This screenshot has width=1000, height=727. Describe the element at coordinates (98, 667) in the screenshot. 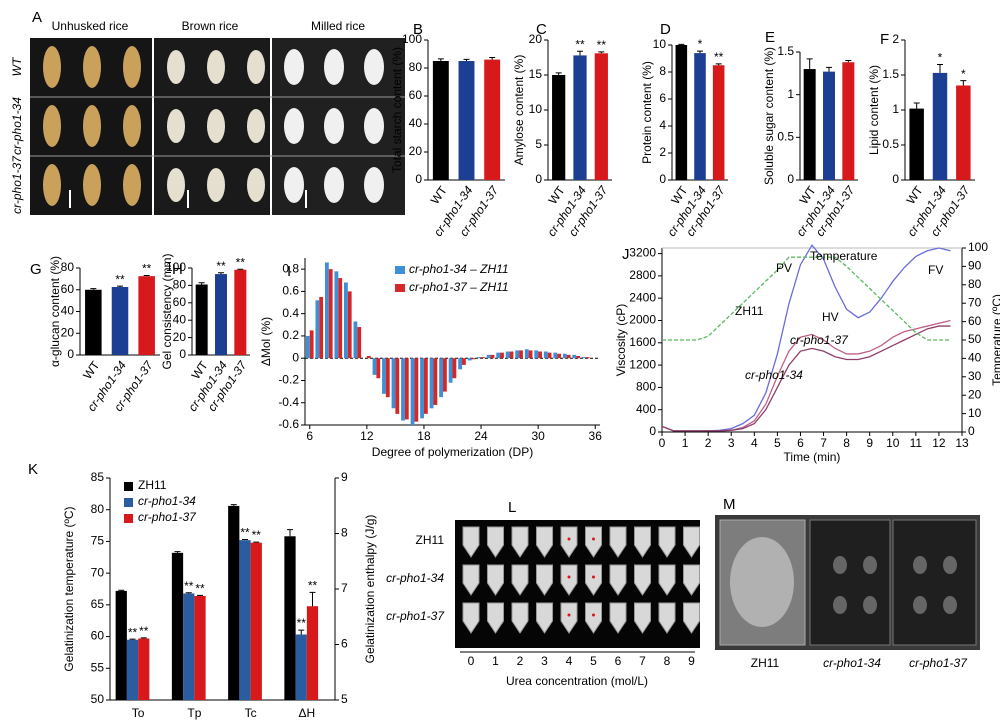

I see `y-tick-label: 55` at that location.